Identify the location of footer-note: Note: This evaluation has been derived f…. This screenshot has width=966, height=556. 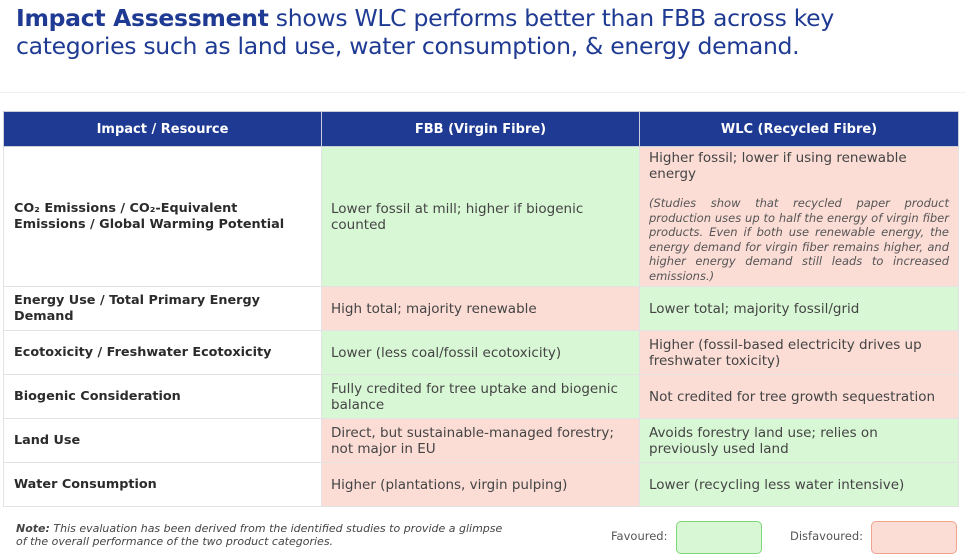
(266, 535).